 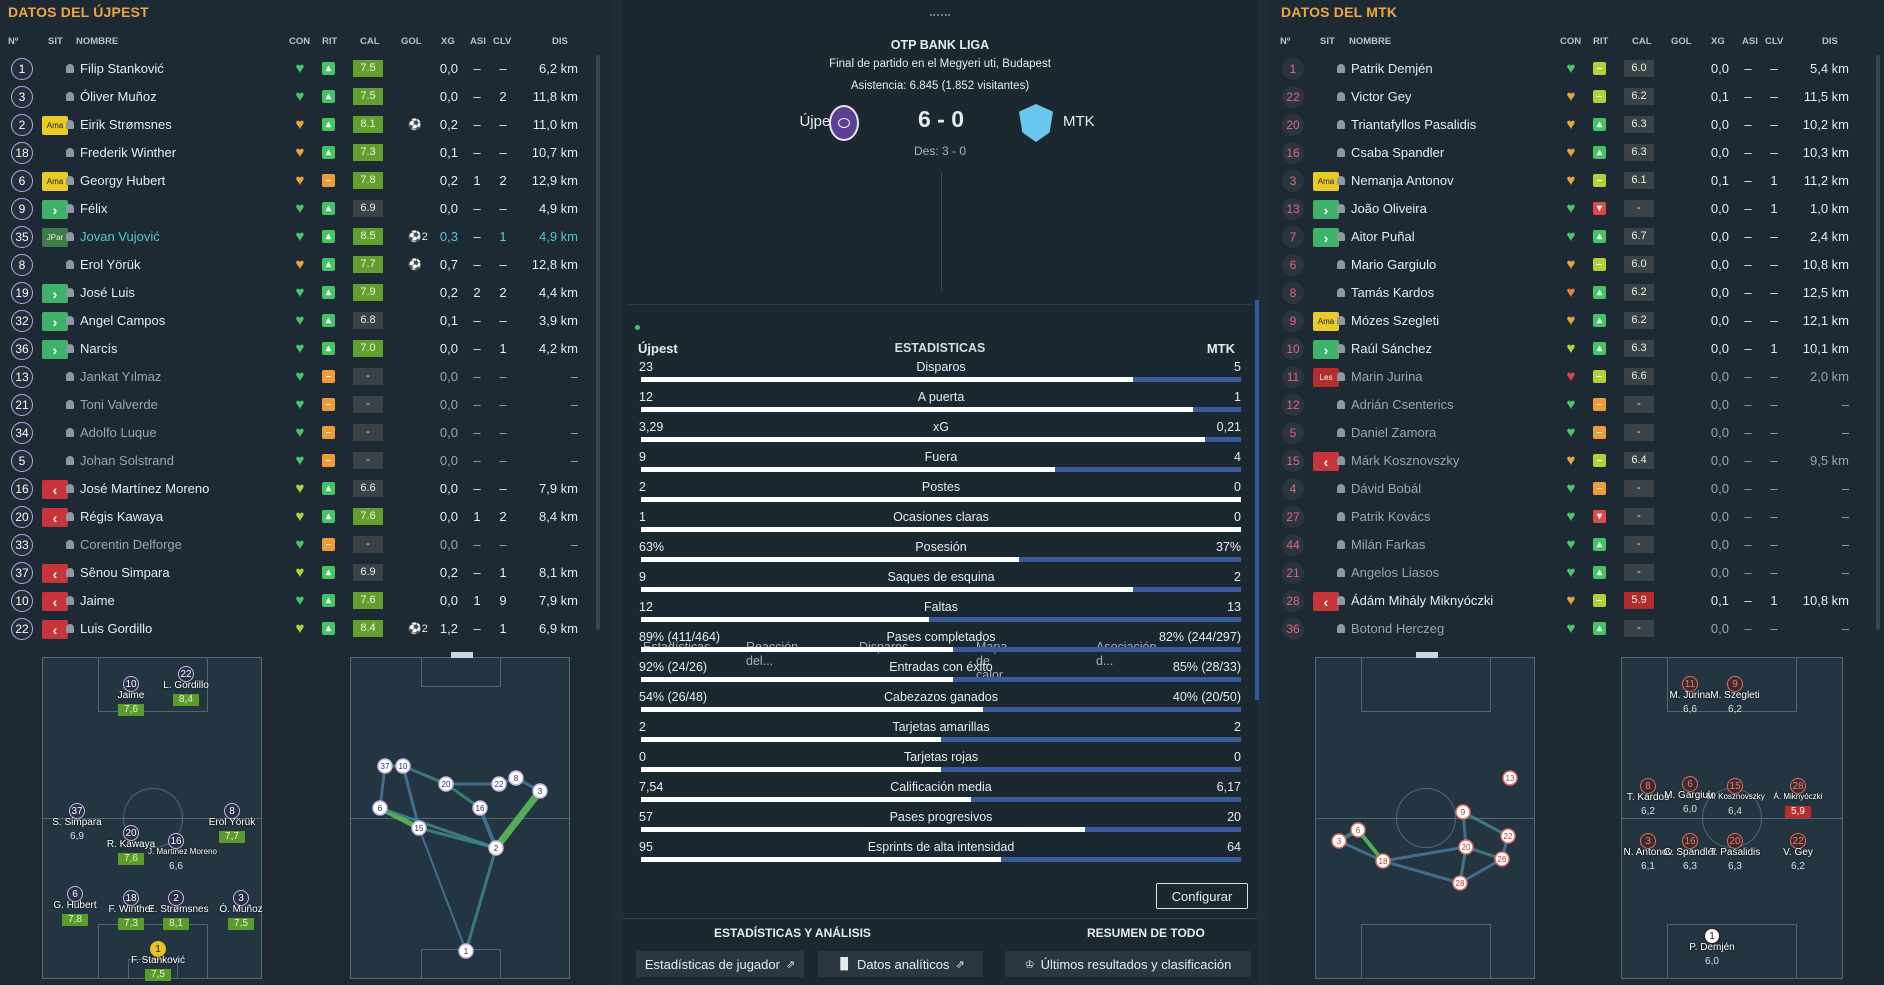 What do you see at coordinates (1398, 628) in the screenshot?
I see `player-name: Botond Herczeg` at bounding box center [1398, 628].